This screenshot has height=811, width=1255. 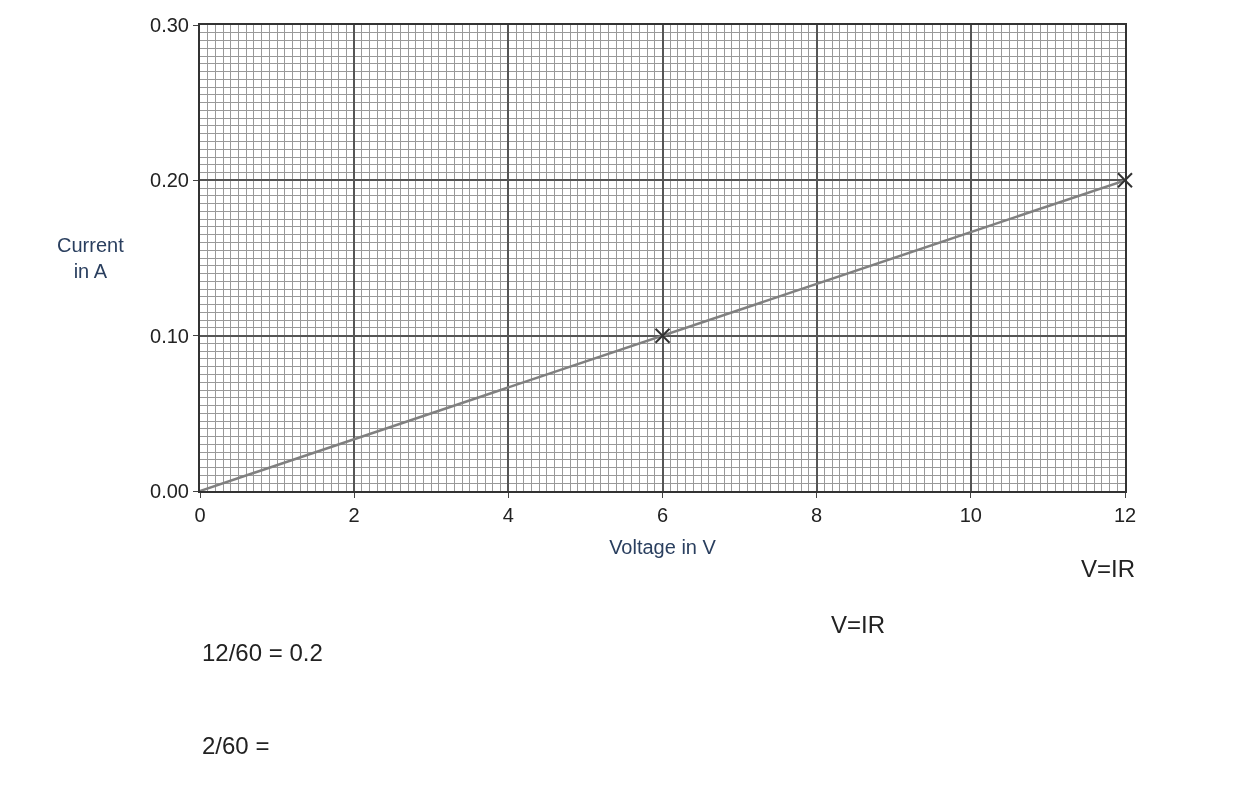 I want to click on y-tick-label: 0.30, so click(x=169, y=25).